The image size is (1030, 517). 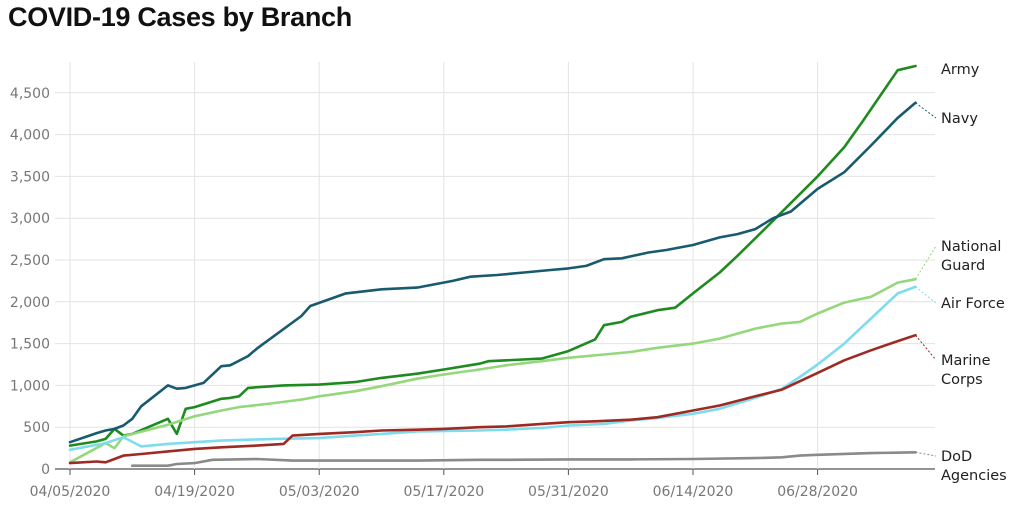 I want to click on y-tick-label: 0, so click(x=45, y=470).